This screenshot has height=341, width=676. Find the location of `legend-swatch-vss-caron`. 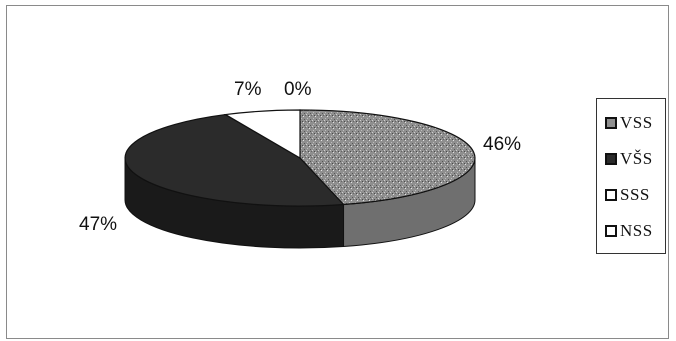

legend-swatch-vss-caron is located at coordinates (611, 159).